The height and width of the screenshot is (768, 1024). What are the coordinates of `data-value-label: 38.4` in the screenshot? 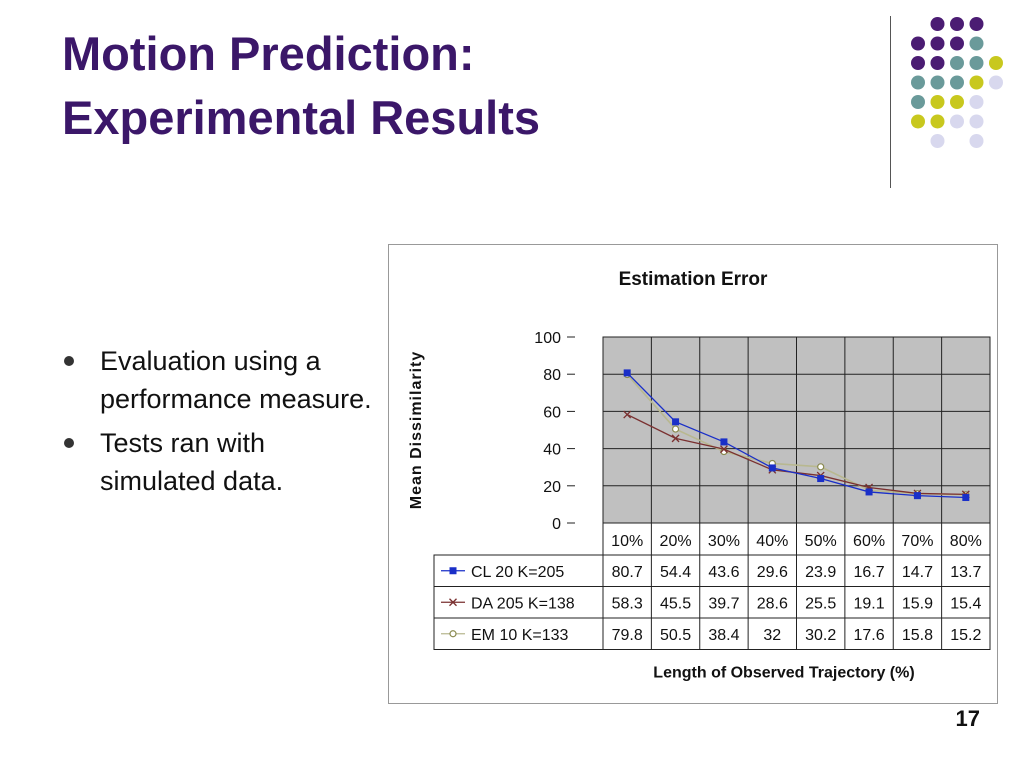 It's located at (723, 635).